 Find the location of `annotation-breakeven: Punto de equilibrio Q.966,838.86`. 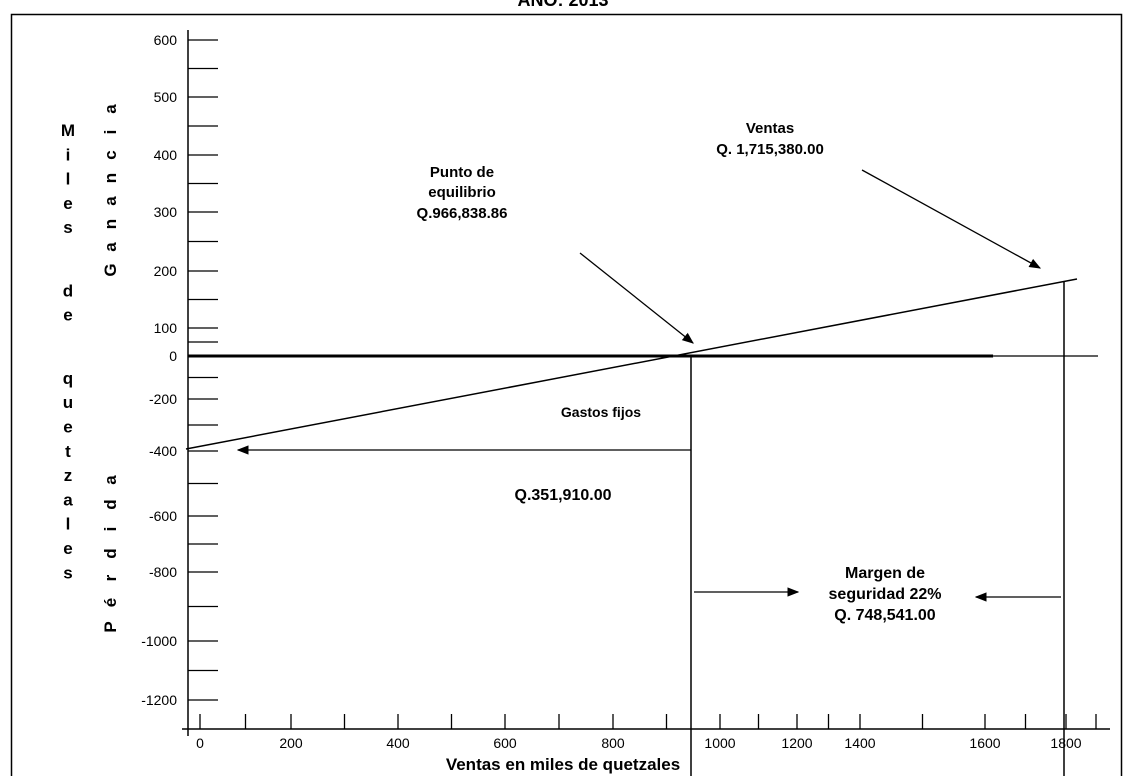

annotation-breakeven: Punto de equilibrio Q.966,838.86 is located at coordinates (462, 193).